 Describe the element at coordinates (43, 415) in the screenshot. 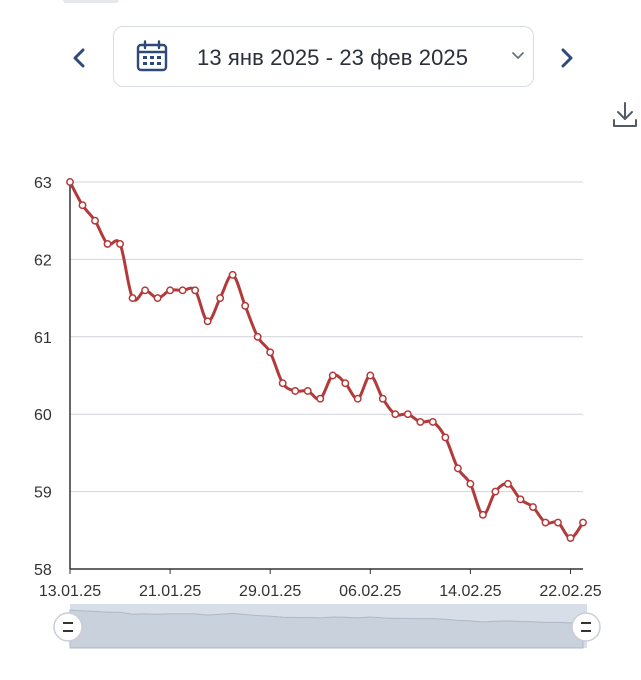

I see `y-tick-label: 60` at that location.